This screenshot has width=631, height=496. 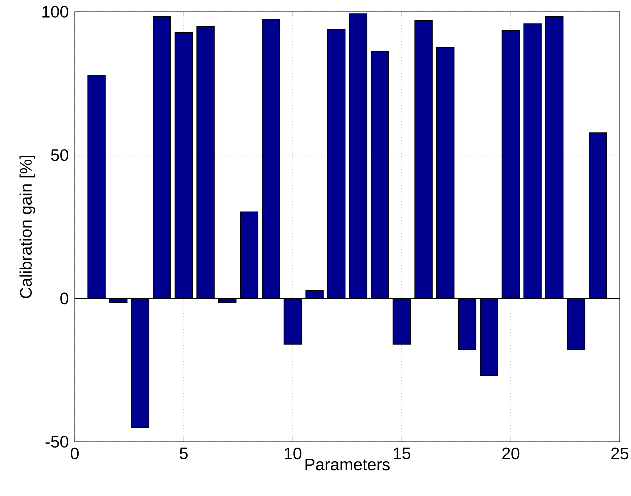 What do you see at coordinates (348, 465) in the screenshot?
I see `x-axis-title: Parameters` at bounding box center [348, 465].